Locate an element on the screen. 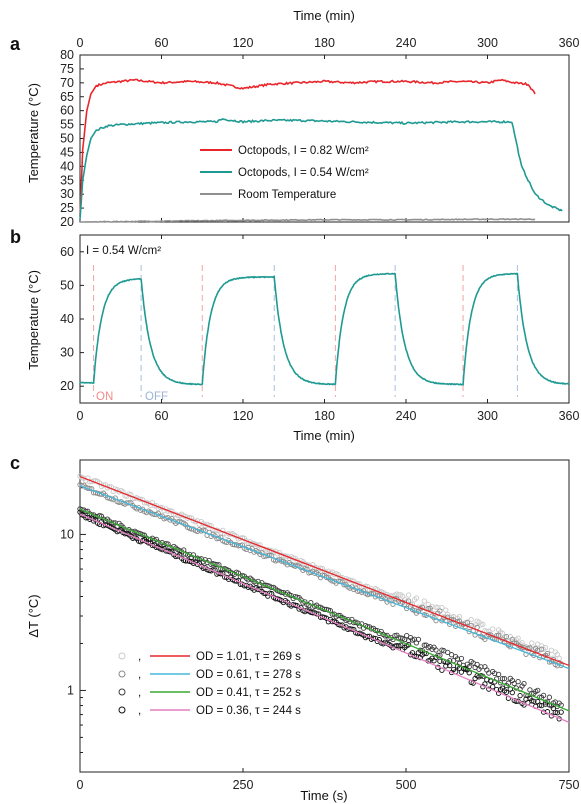 The height and width of the screenshot is (804, 581). panel-c-ytick-label-0: 1 is located at coordinates (70, 690).